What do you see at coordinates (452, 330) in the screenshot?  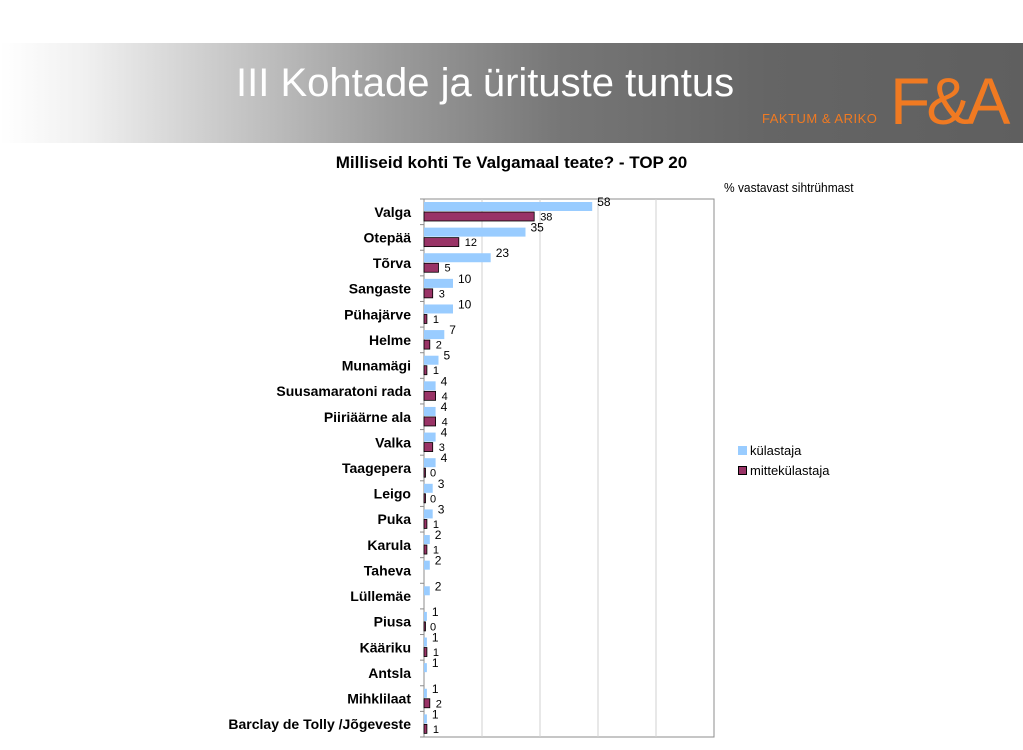 I see `data-label-kulastaja: 7` at bounding box center [452, 330].